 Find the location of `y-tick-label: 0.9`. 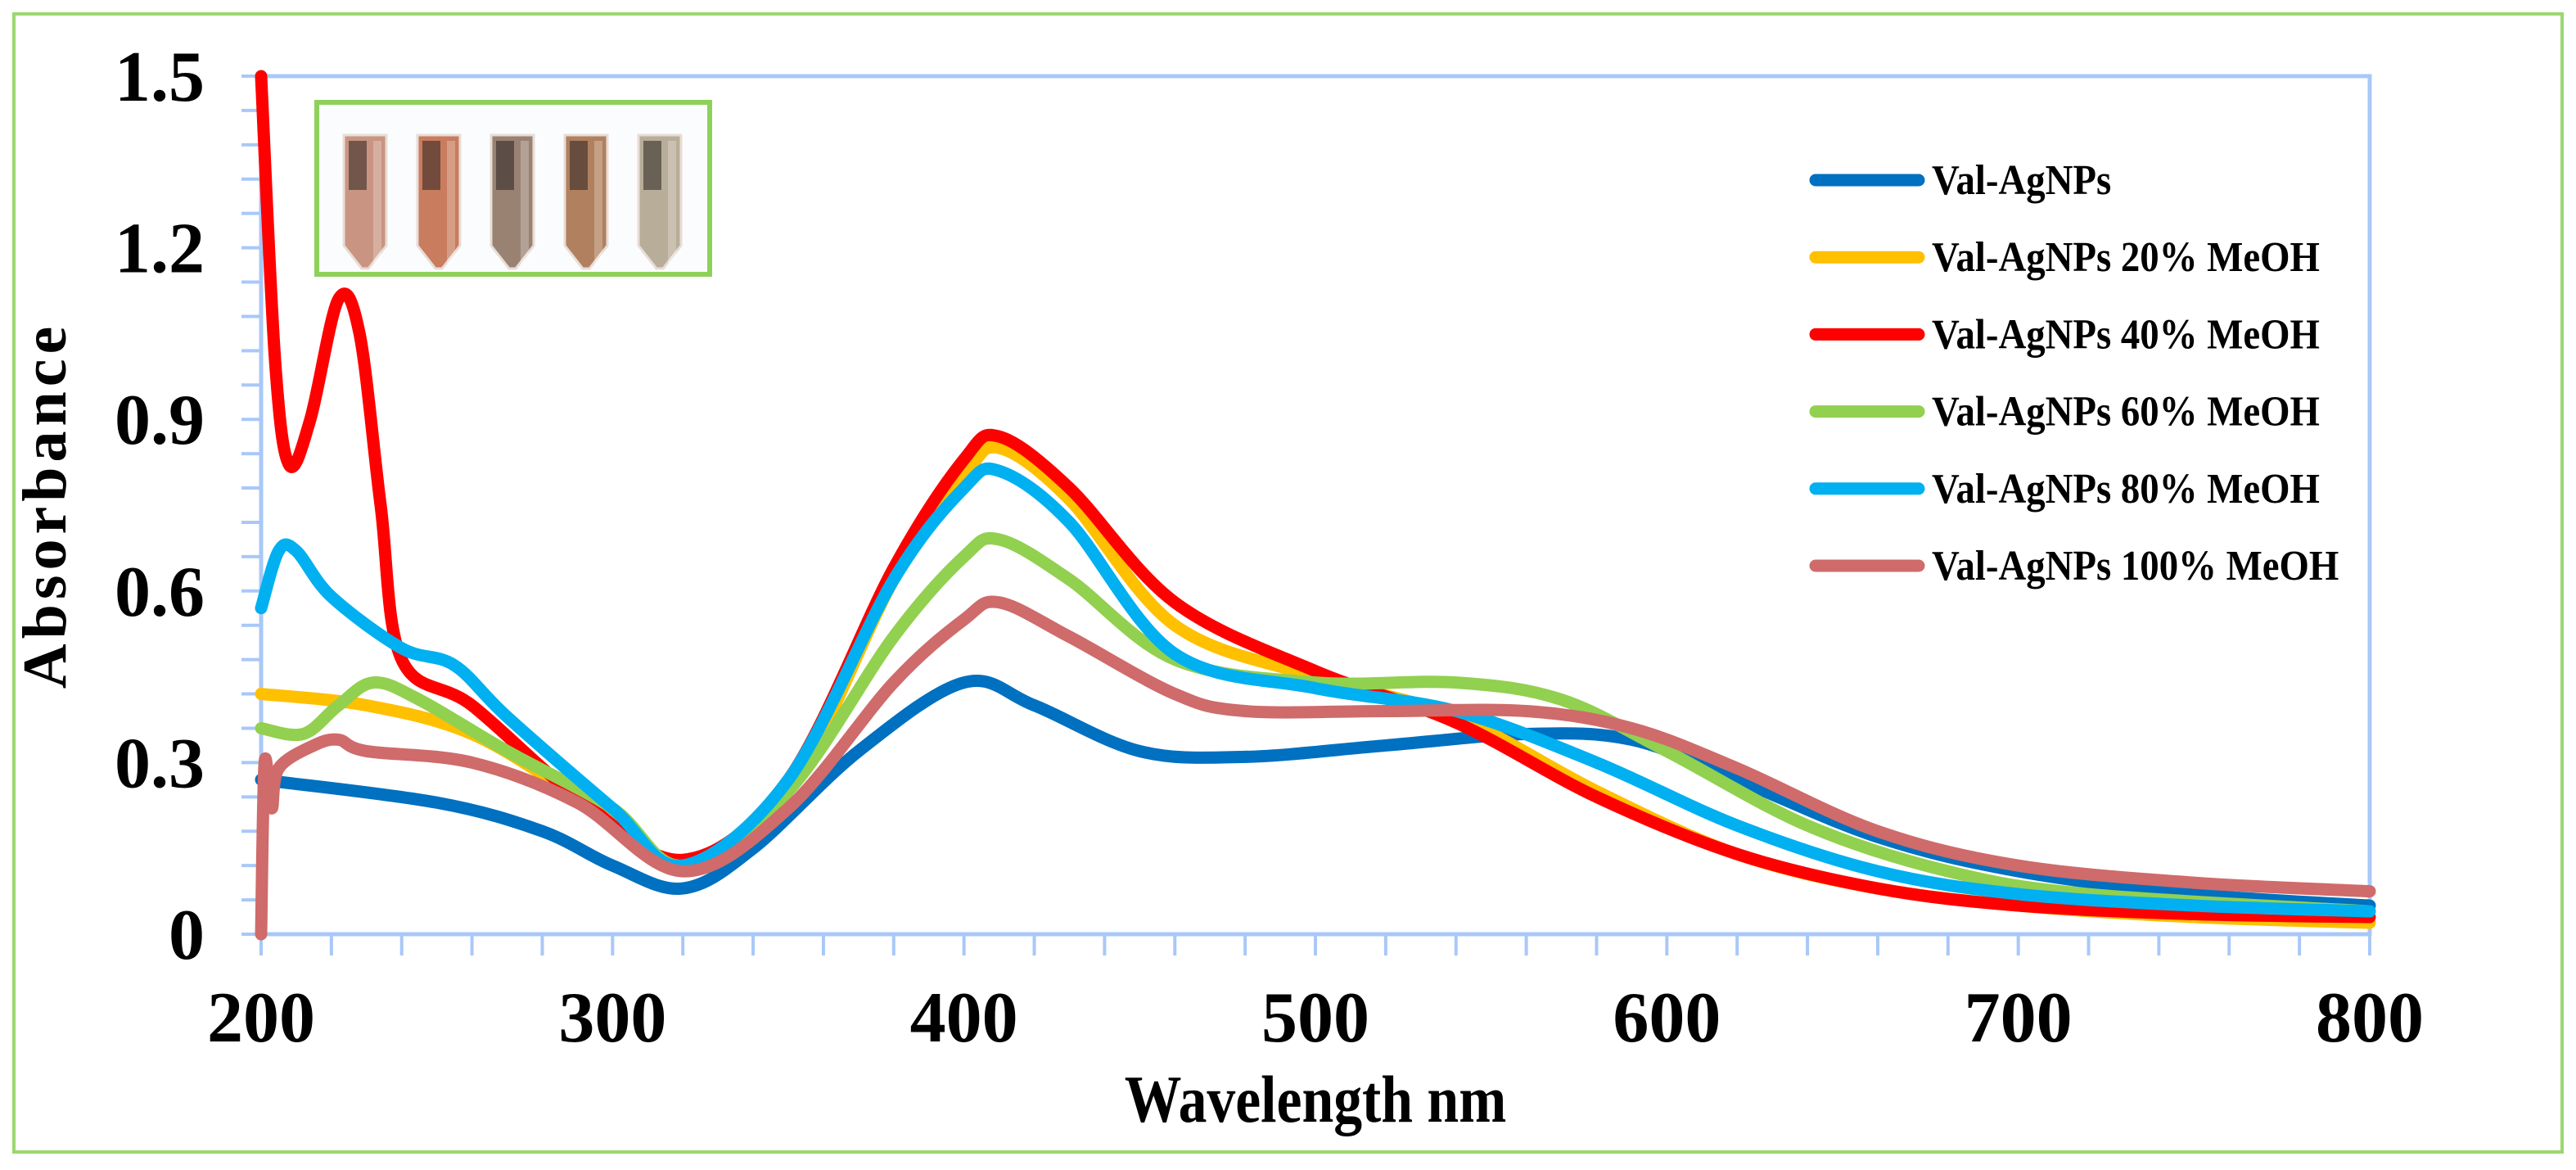

y-tick-label: 0.9 is located at coordinates (160, 420).